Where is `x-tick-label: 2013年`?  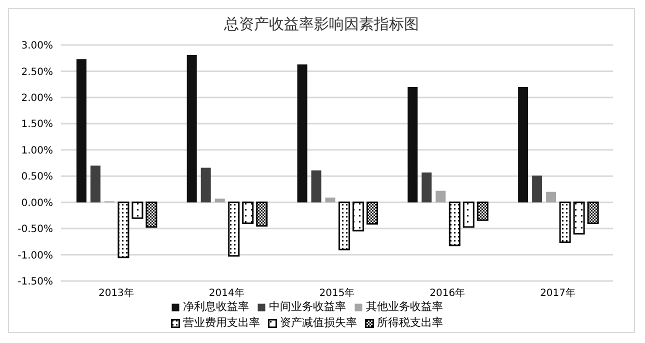 x-tick-label: 2013年 is located at coordinates (116, 293).